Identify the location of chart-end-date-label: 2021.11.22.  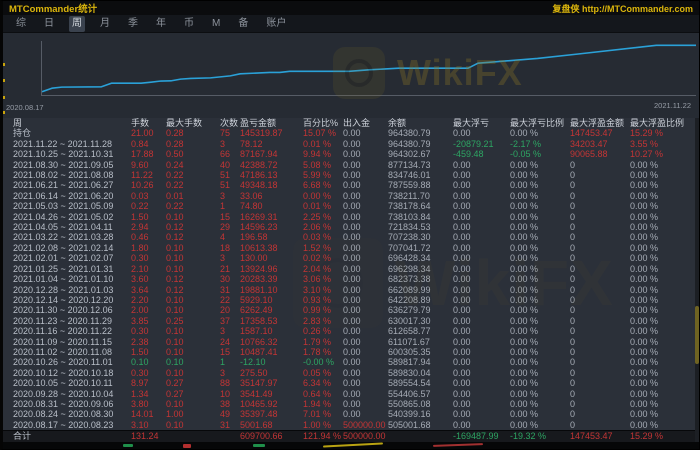
(672, 105).